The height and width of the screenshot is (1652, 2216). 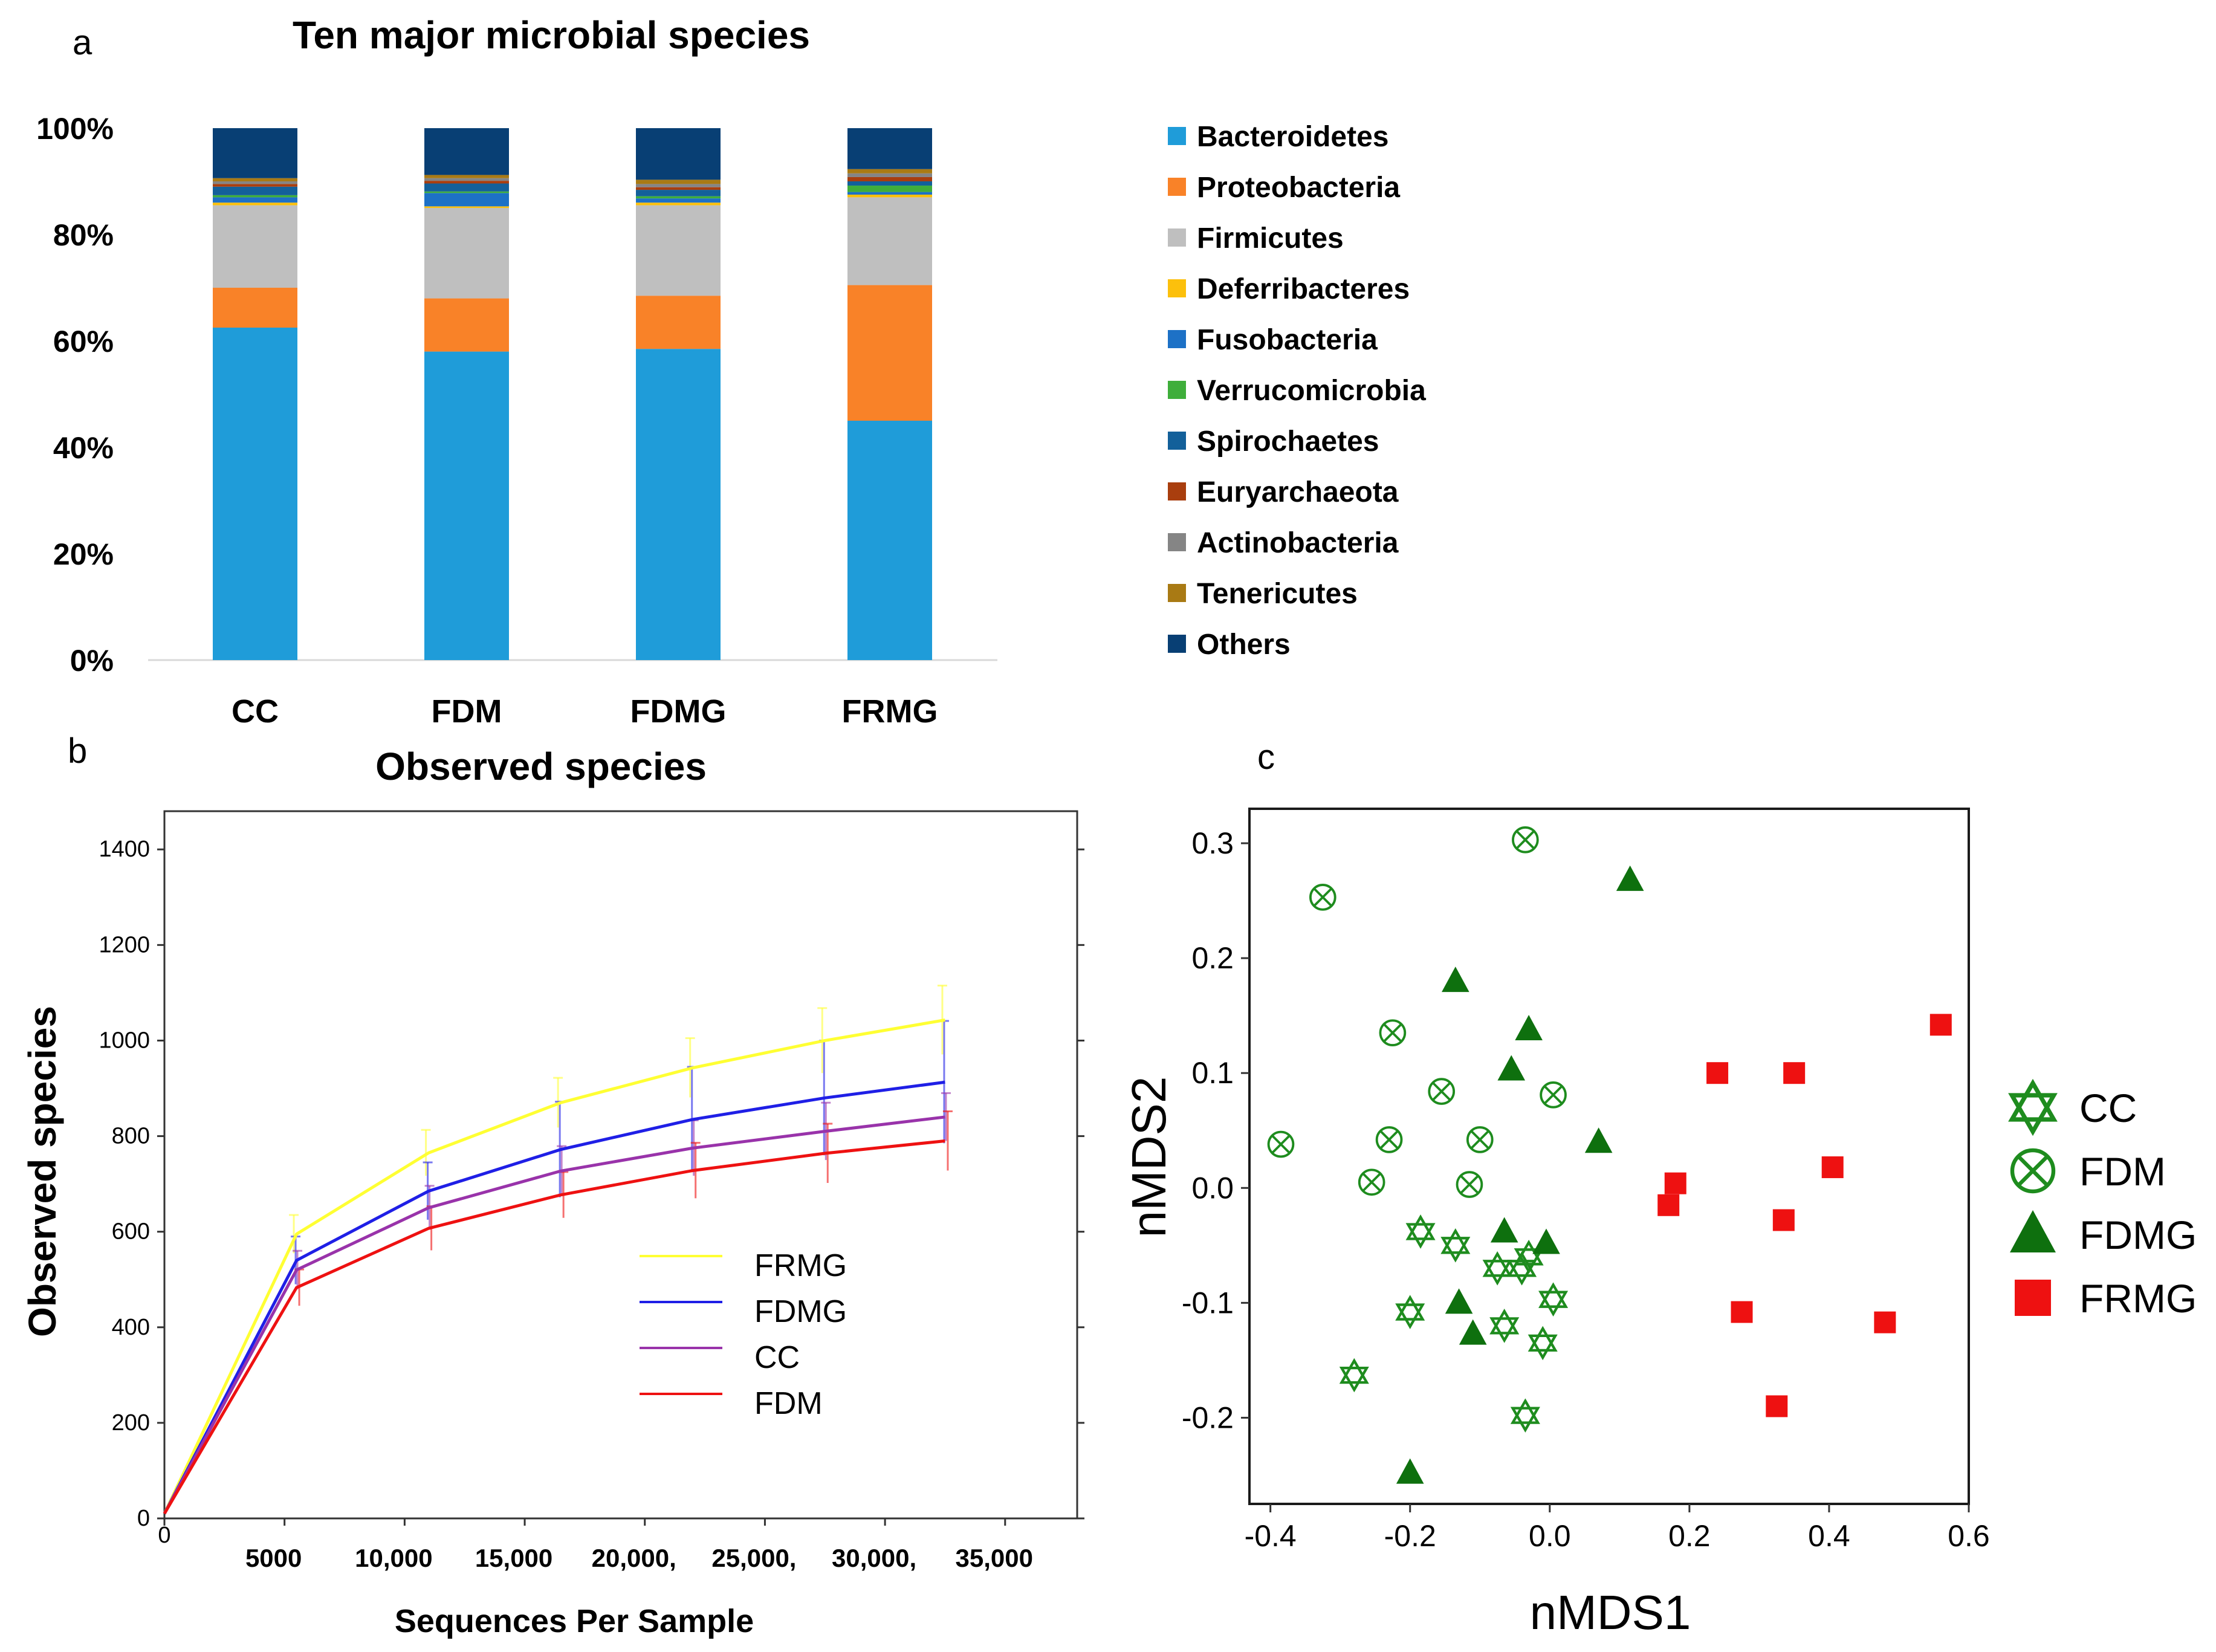 I want to click on legend-label: Tenericutes, so click(x=1277, y=594).